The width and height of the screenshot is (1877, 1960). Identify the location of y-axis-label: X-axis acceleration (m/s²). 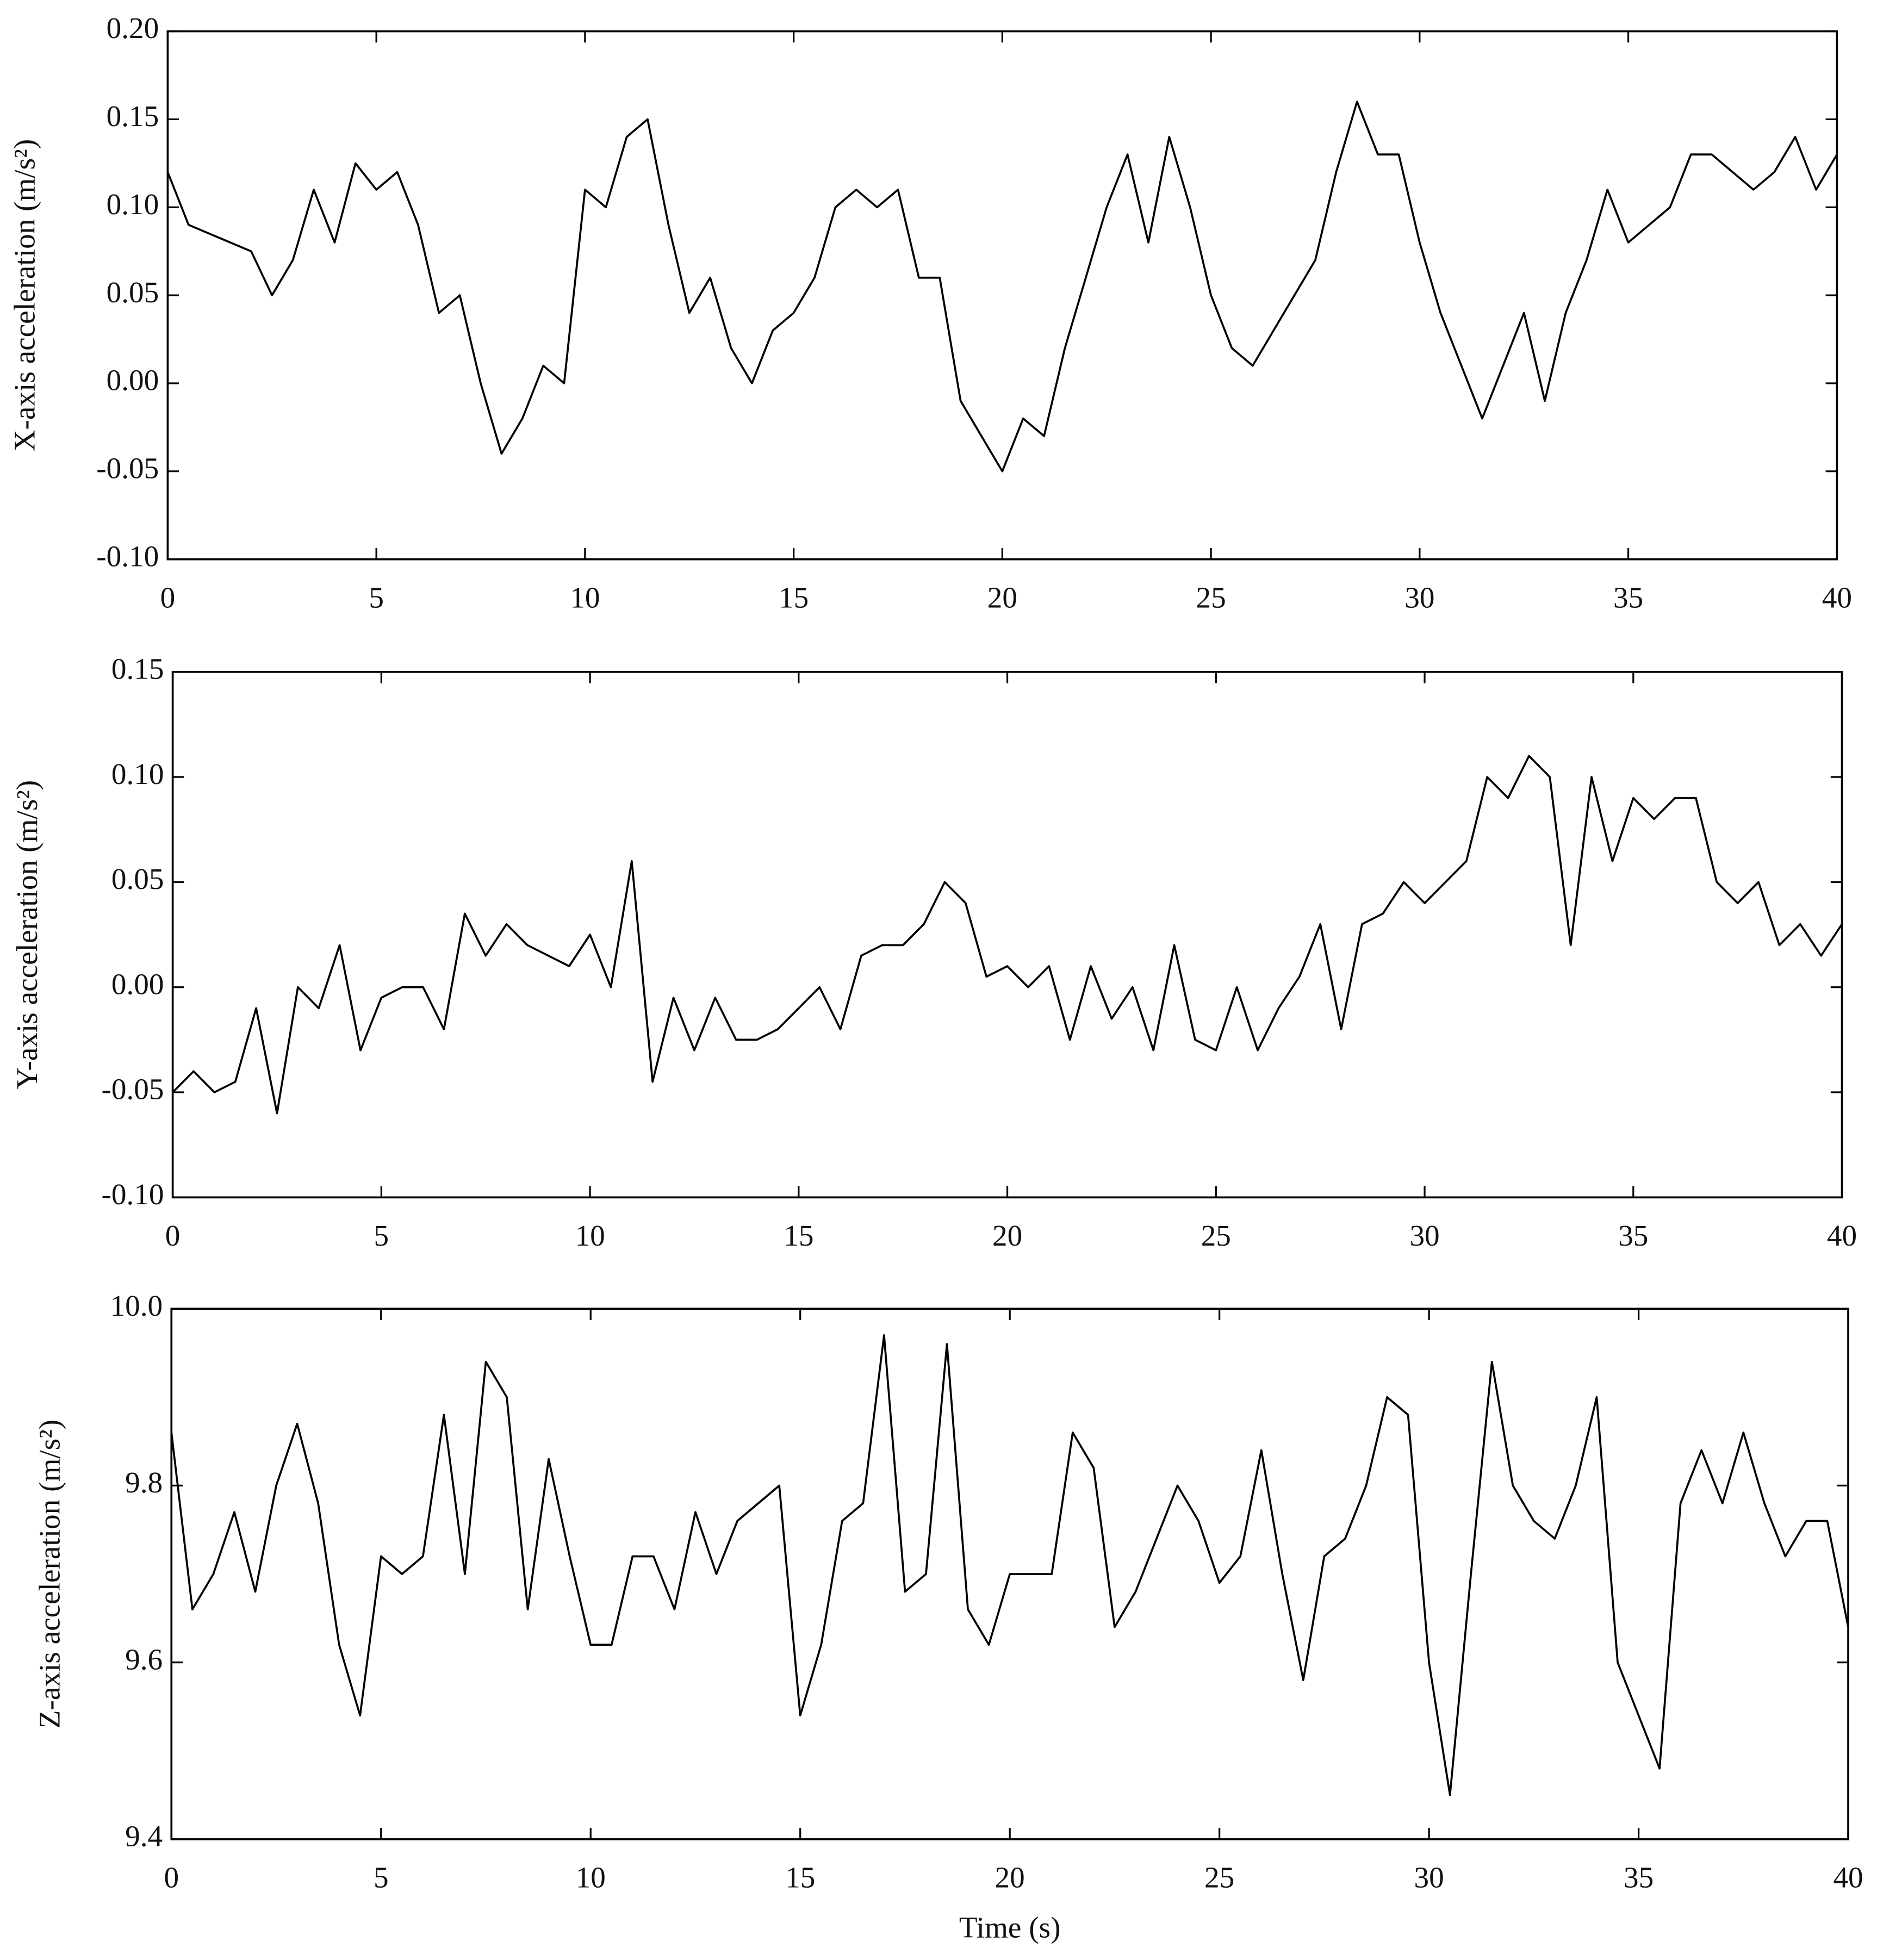
(24, 295).